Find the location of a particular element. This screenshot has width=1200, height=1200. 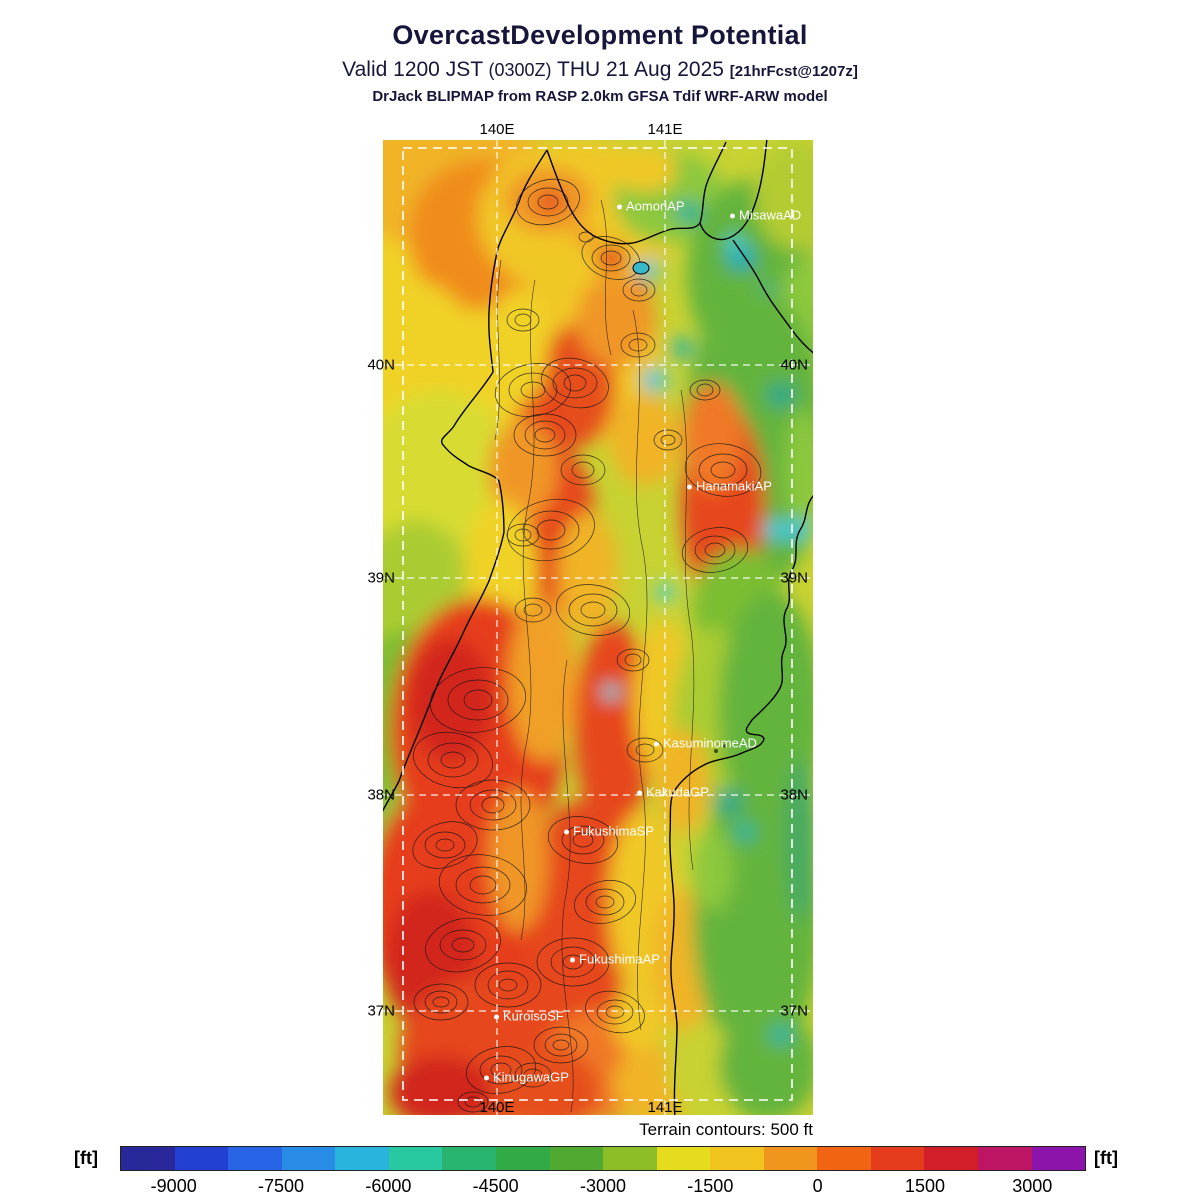

lon-label-140e-bottom: 140E is located at coordinates (497, 1107).